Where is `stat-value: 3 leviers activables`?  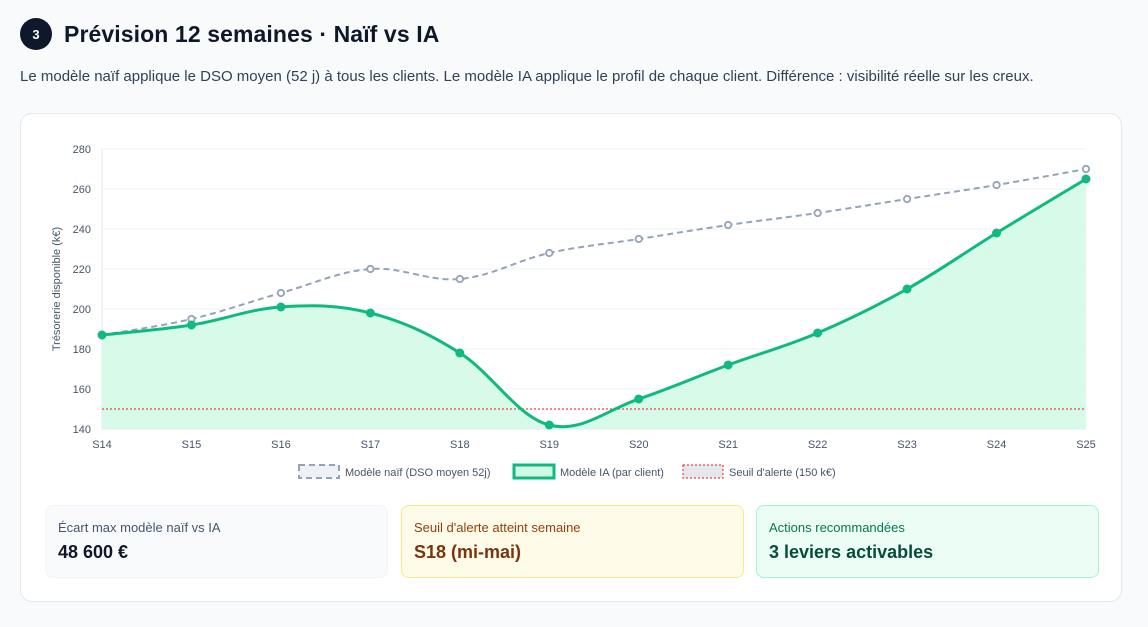 stat-value: 3 leviers activables is located at coordinates (851, 552).